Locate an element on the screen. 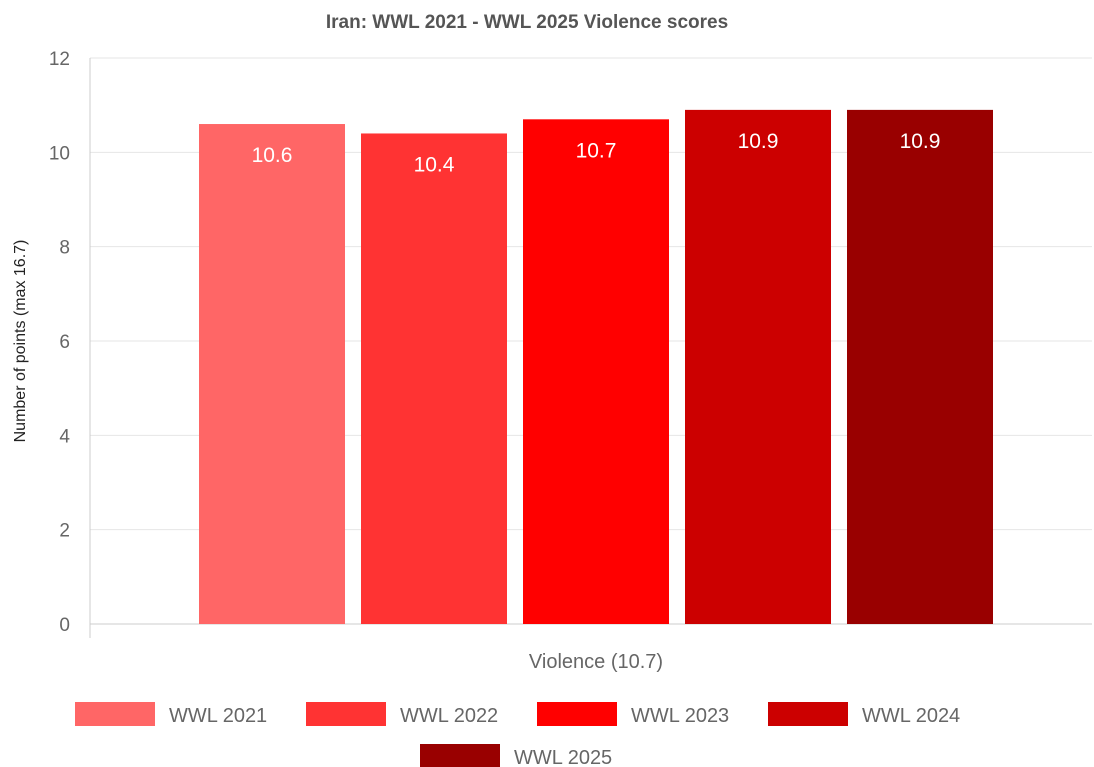  bar-wwl-2023 is located at coordinates (596, 372).